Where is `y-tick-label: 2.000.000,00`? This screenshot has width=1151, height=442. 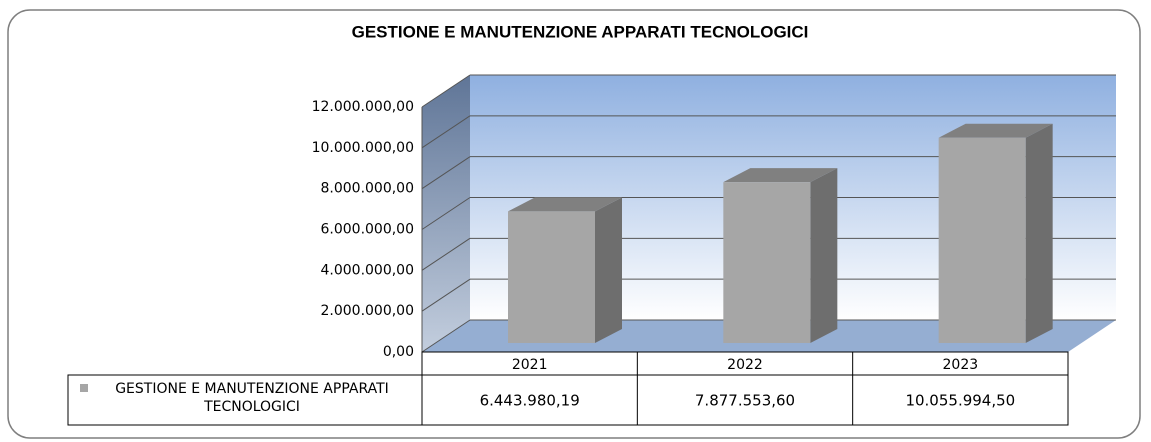
y-tick-label: 2.000.000,00 is located at coordinates (367, 311).